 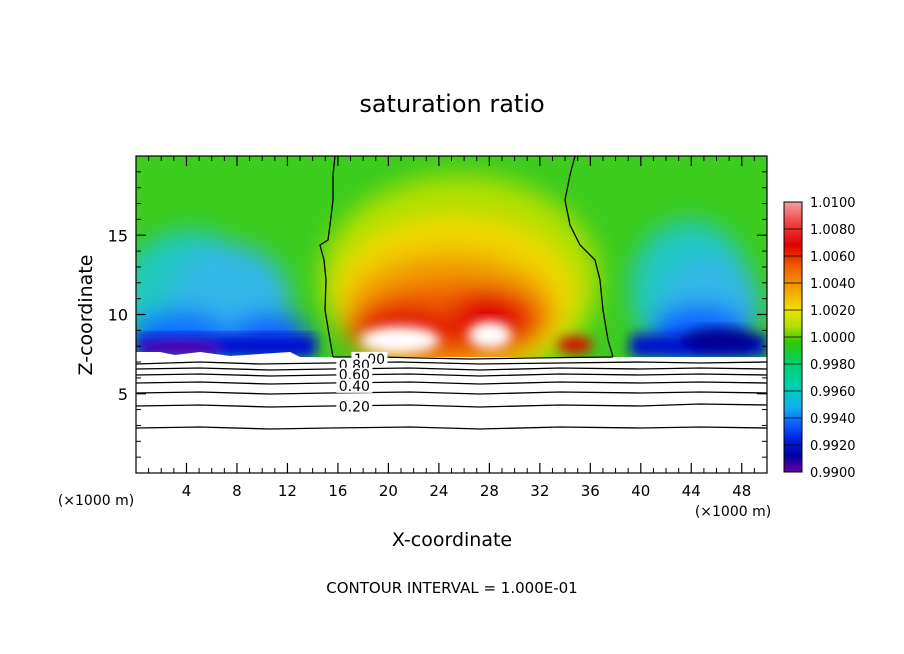 I want to click on colorbar-label: 0.9940, so click(x=833, y=419).